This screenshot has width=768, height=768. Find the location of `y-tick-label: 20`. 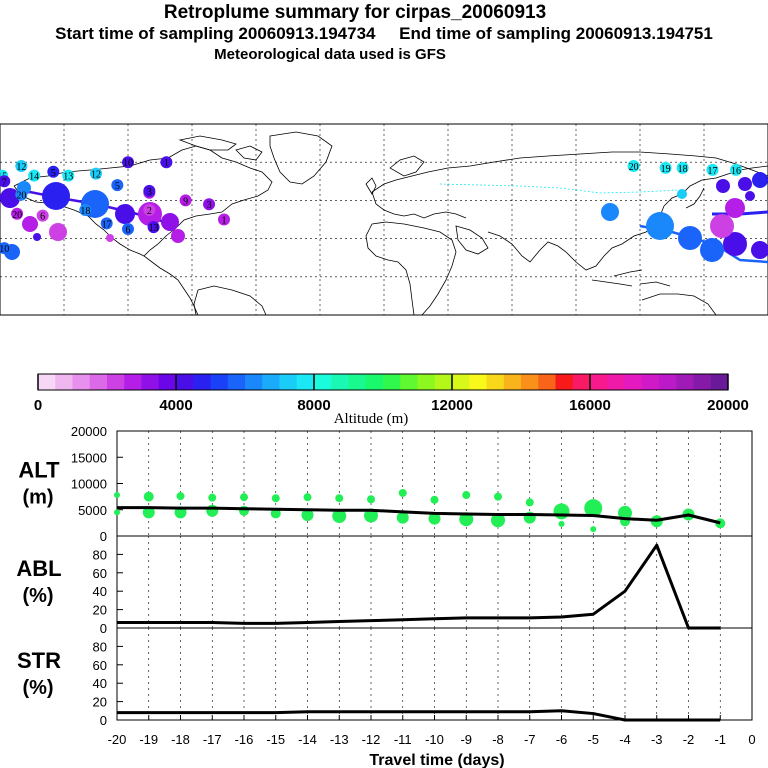

y-tick-label: 20 is located at coordinates (100, 610).